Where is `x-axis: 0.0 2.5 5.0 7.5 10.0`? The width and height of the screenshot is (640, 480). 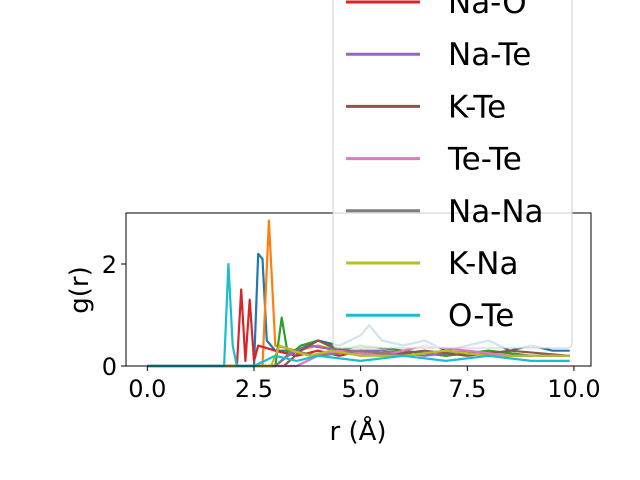 x-axis: 0.0 2.5 5.0 7.5 10.0 is located at coordinates (364, 384).